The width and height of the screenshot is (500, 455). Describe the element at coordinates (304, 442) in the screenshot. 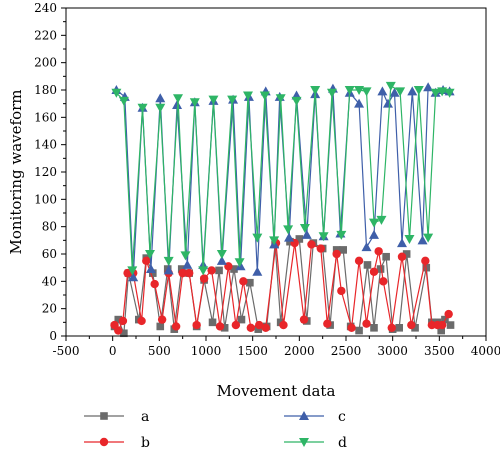

I see `legend-marker-d` at that location.